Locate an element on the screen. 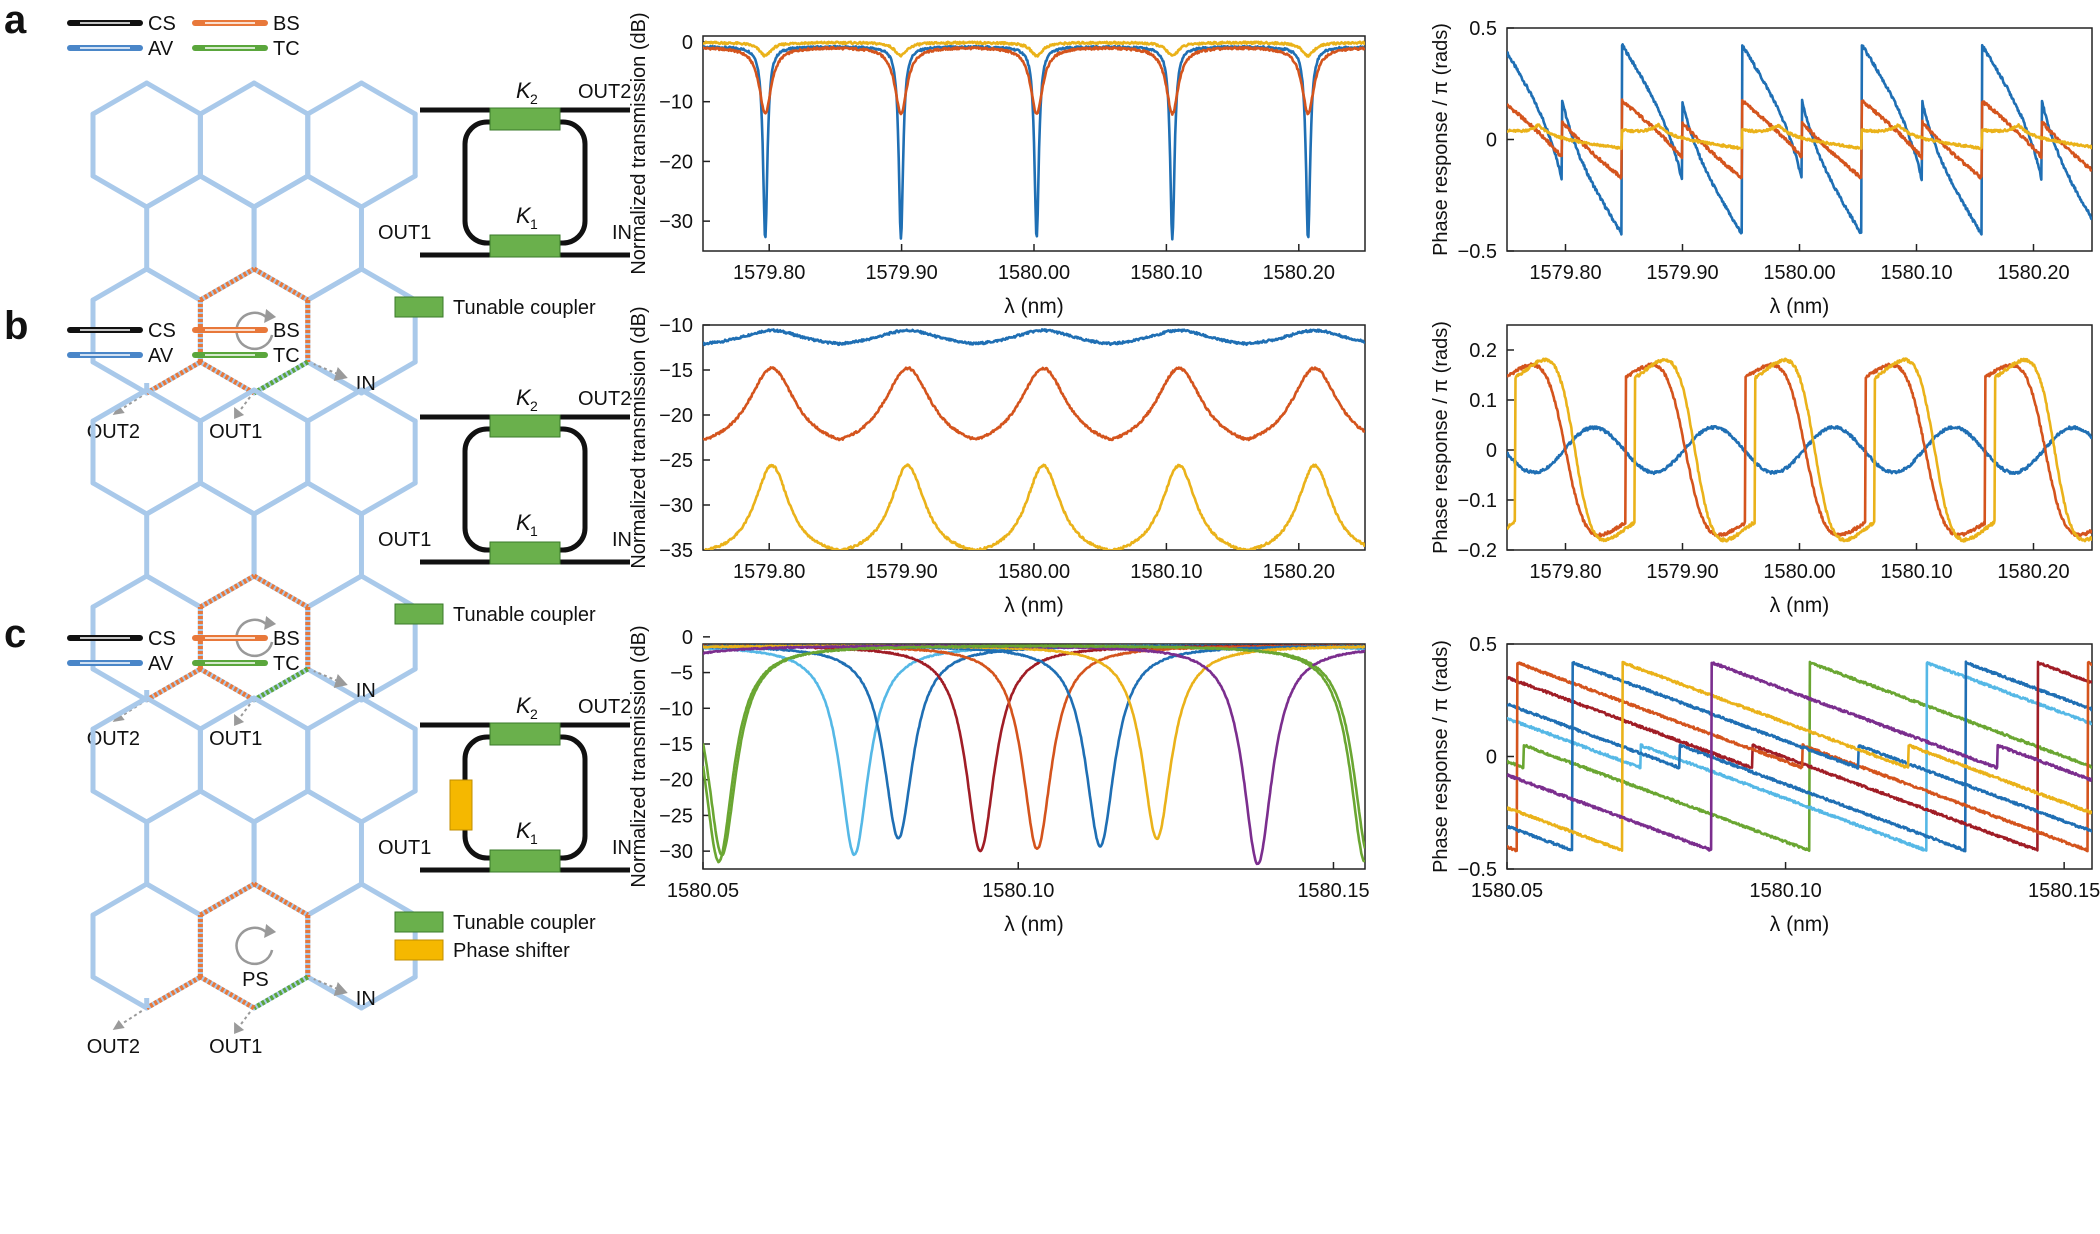 Image resolution: width=2100 pixels, height=1234 pixels. x-tick-label: 1580.15 is located at coordinates (2064, 891).